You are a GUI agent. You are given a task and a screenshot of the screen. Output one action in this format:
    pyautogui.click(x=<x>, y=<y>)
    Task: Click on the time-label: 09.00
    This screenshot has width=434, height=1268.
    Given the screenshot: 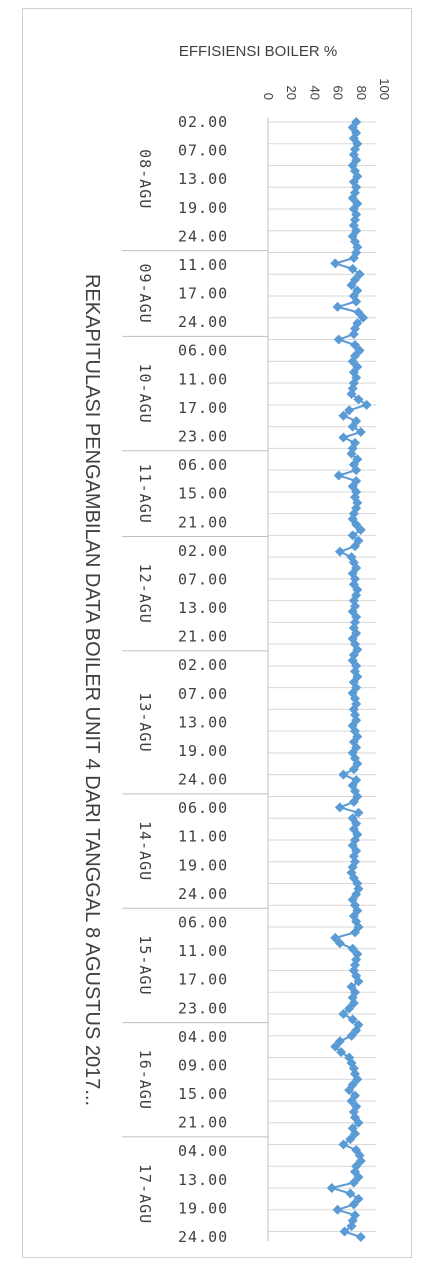 What is the action you would take?
    pyautogui.click(x=203, y=1065)
    